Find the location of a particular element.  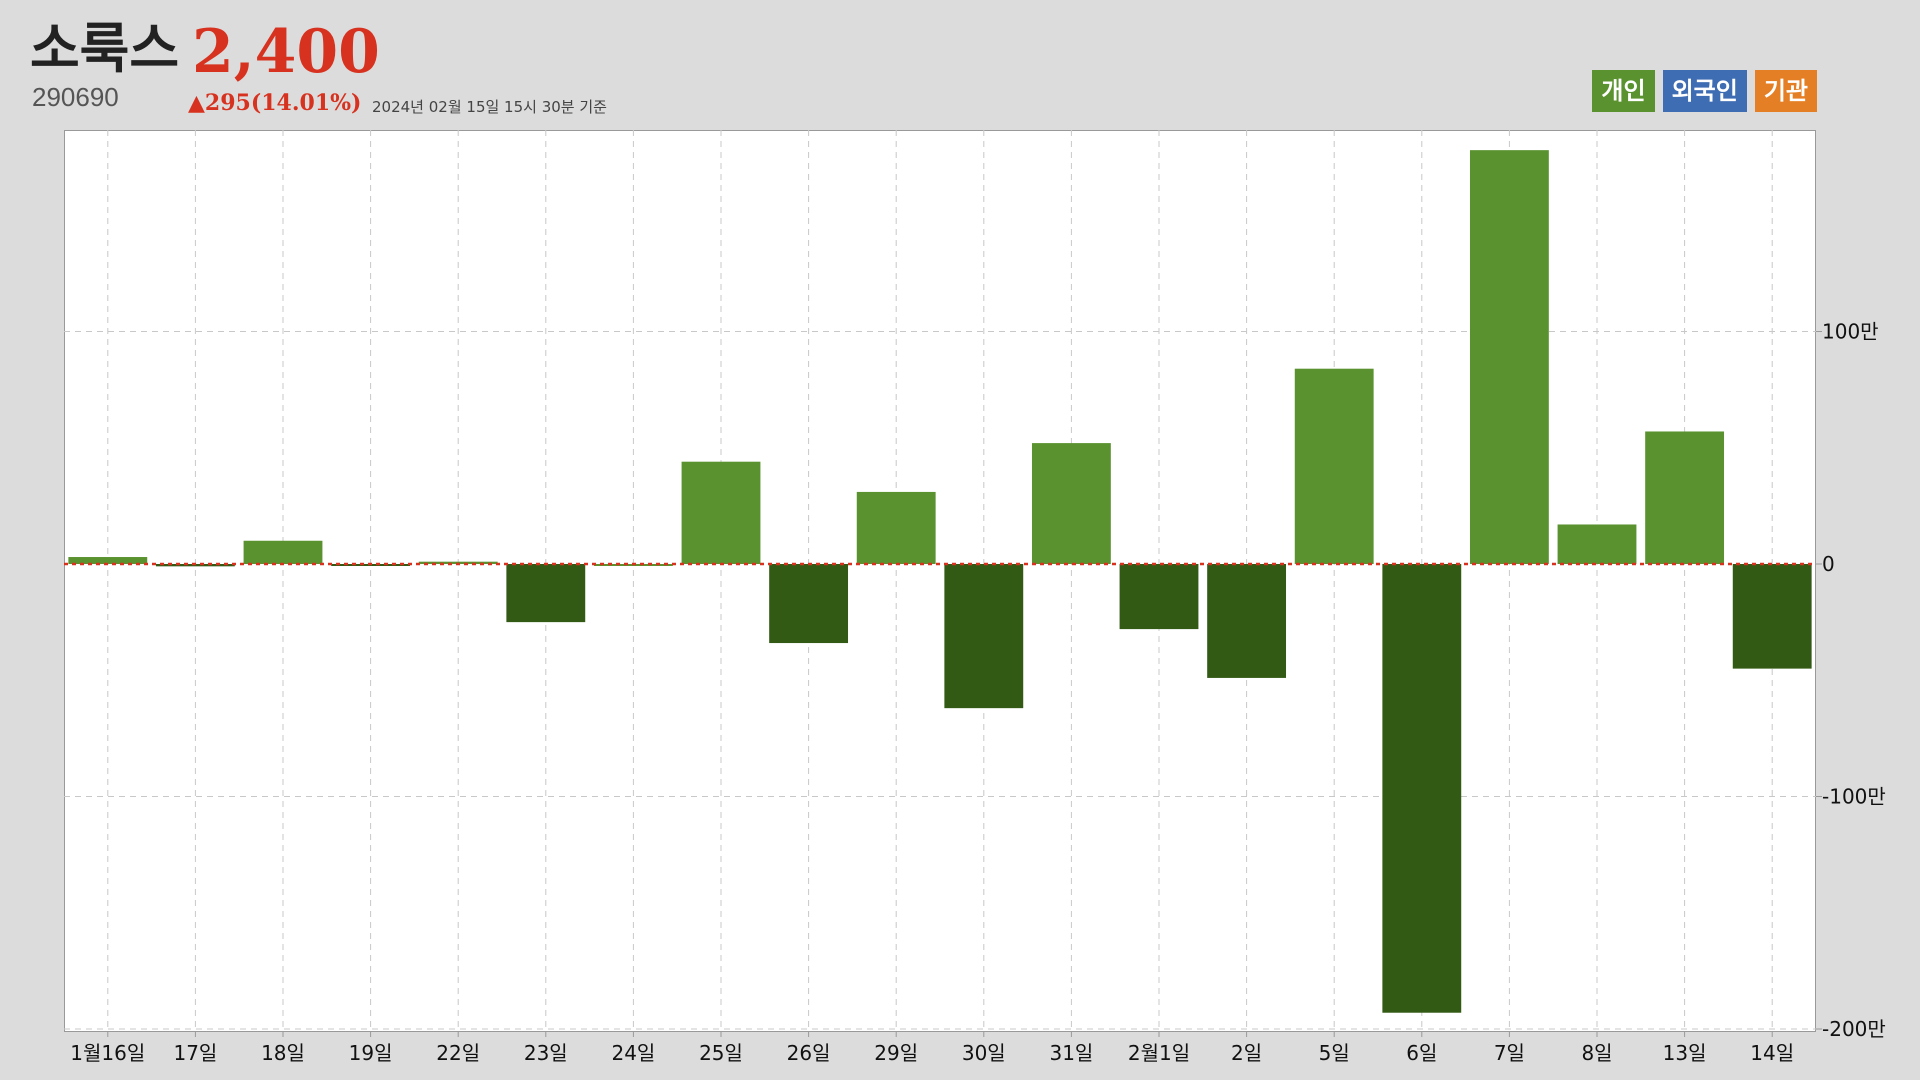

price-change: ▲295(14.01%) is located at coordinates (275, 103).